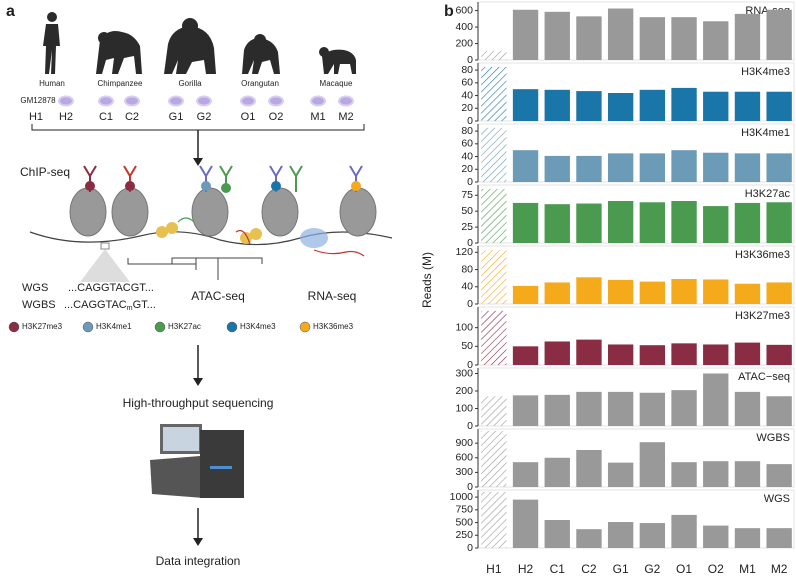 Image resolution: width=796 pixels, height=578 pixels. Describe the element at coordinates (589, 569) in the screenshot. I see `x-tick-label: C2` at that location.